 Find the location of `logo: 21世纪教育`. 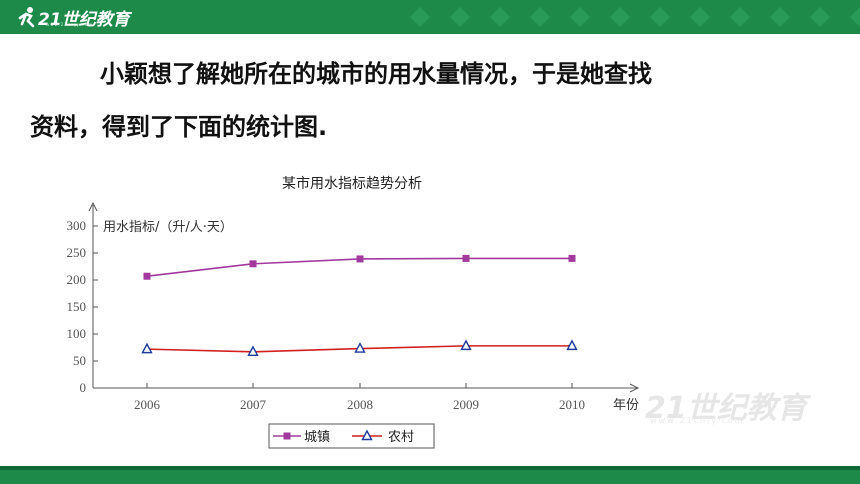

logo: 21世纪教育 is located at coordinates (73, 17).